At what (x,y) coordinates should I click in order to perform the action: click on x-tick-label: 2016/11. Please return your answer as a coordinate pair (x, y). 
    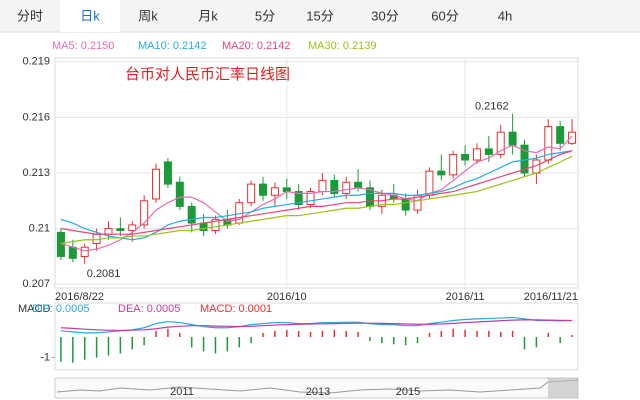
    Looking at the image, I should click on (465, 297).